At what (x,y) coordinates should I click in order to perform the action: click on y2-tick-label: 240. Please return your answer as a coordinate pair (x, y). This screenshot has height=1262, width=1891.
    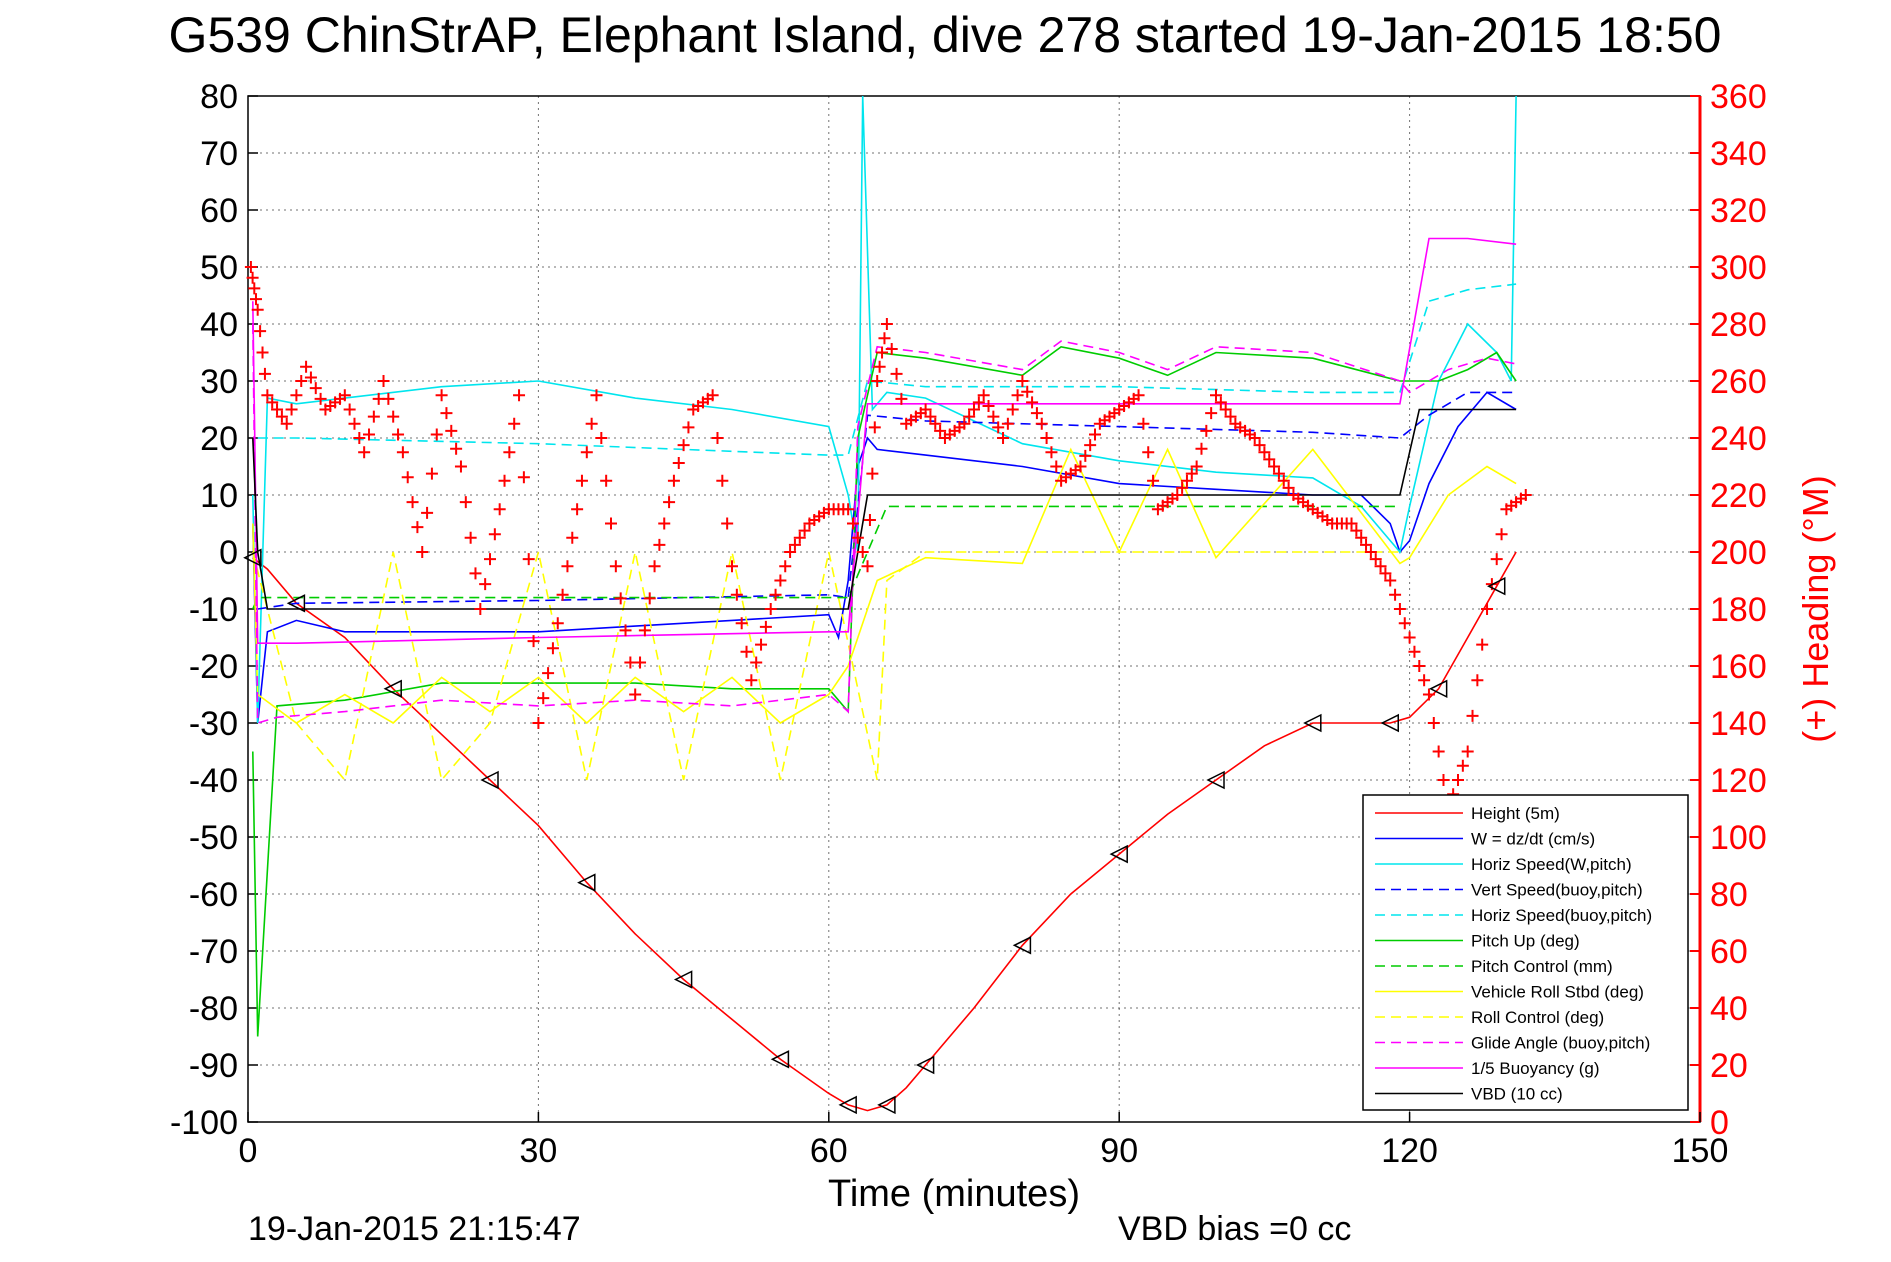
    Looking at the image, I should click on (1738, 439).